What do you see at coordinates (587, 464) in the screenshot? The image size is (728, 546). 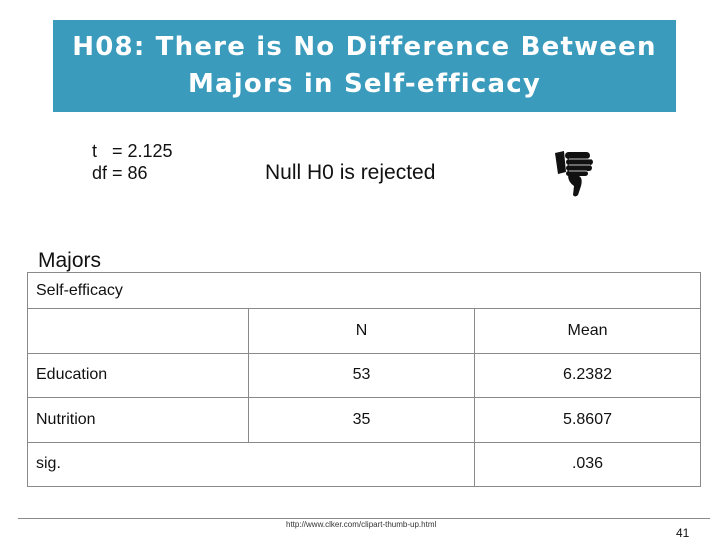 I see `sig-value: .036` at bounding box center [587, 464].